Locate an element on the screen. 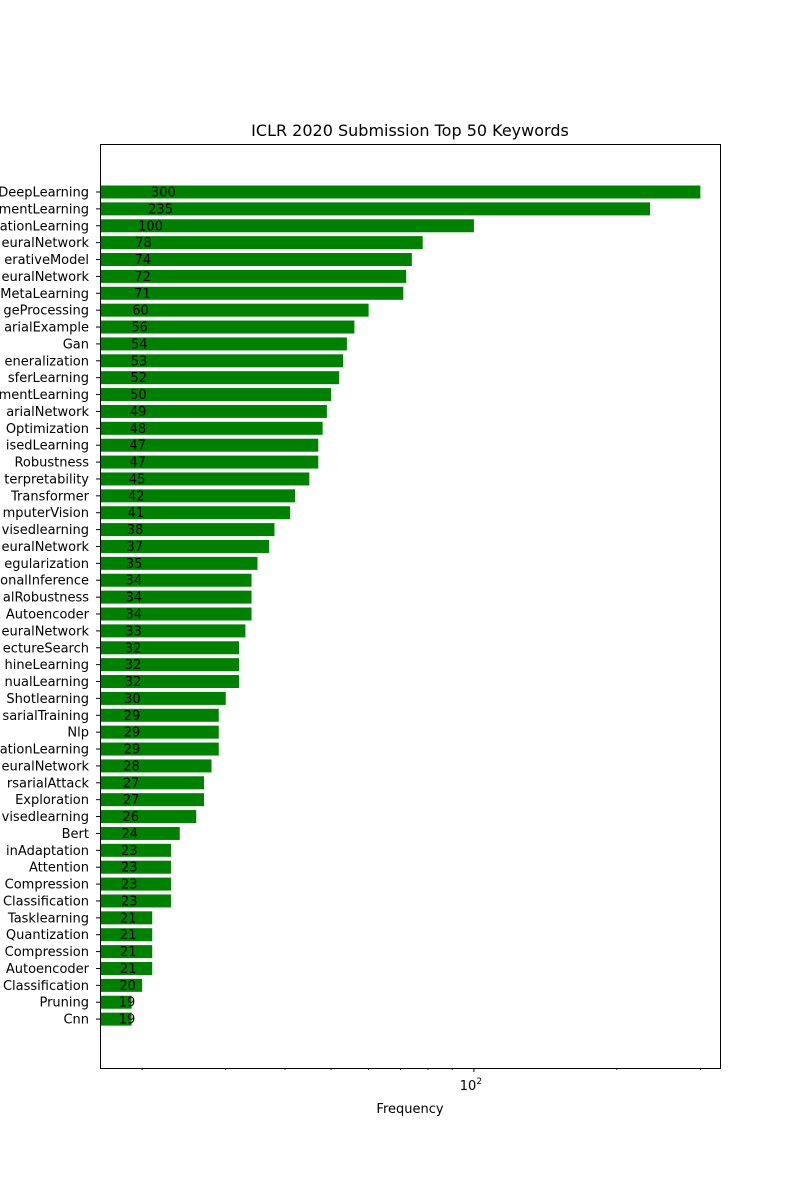  bar-value-label: 41 is located at coordinates (136, 513).